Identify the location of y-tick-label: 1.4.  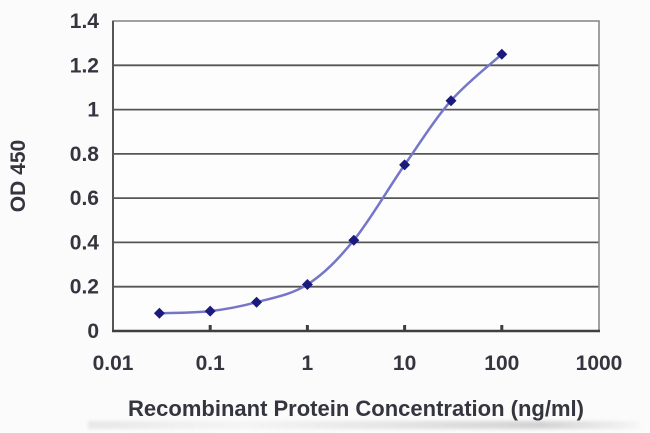
(85, 21).